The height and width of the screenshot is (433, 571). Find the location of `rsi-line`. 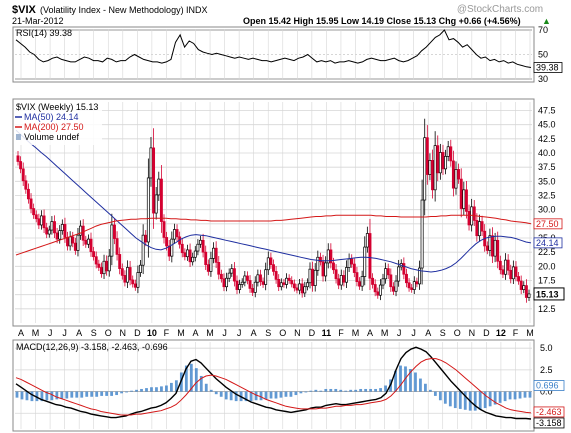

rsi-line is located at coordinates (273, 48).